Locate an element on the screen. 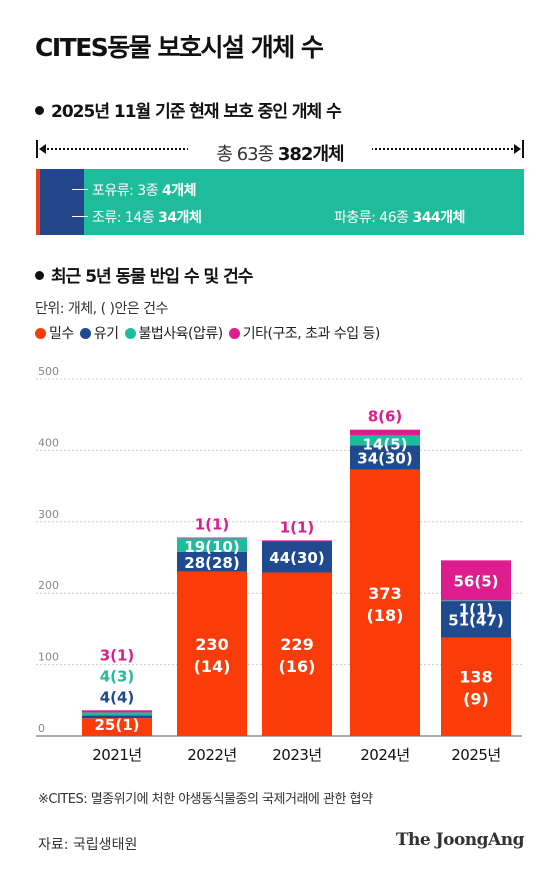  y-tick-label: 100 is located at coordinates (48, 657).